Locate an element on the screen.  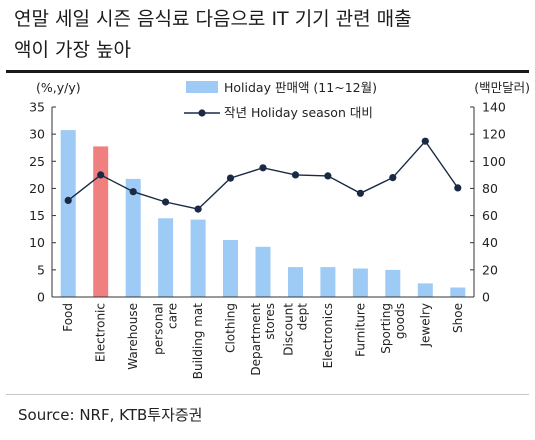
line-point-food is located at coordinates (68, 200).